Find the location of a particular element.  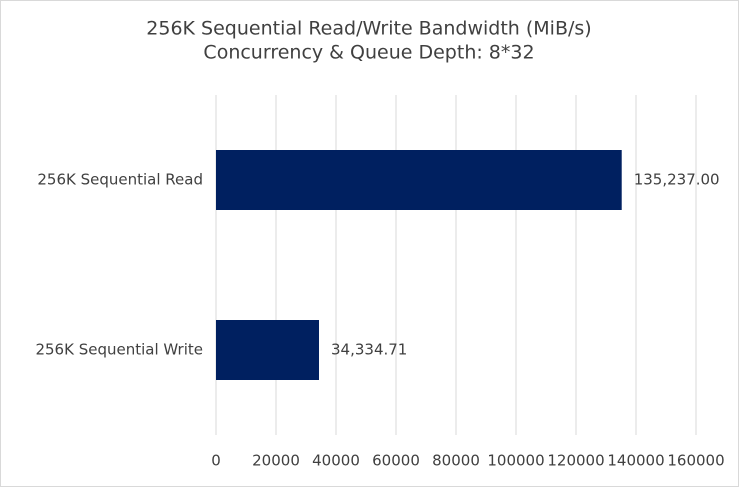

chart-subtitle: Concurrency & Queue Depth: 8*32 is located at coordinates (368, 53).